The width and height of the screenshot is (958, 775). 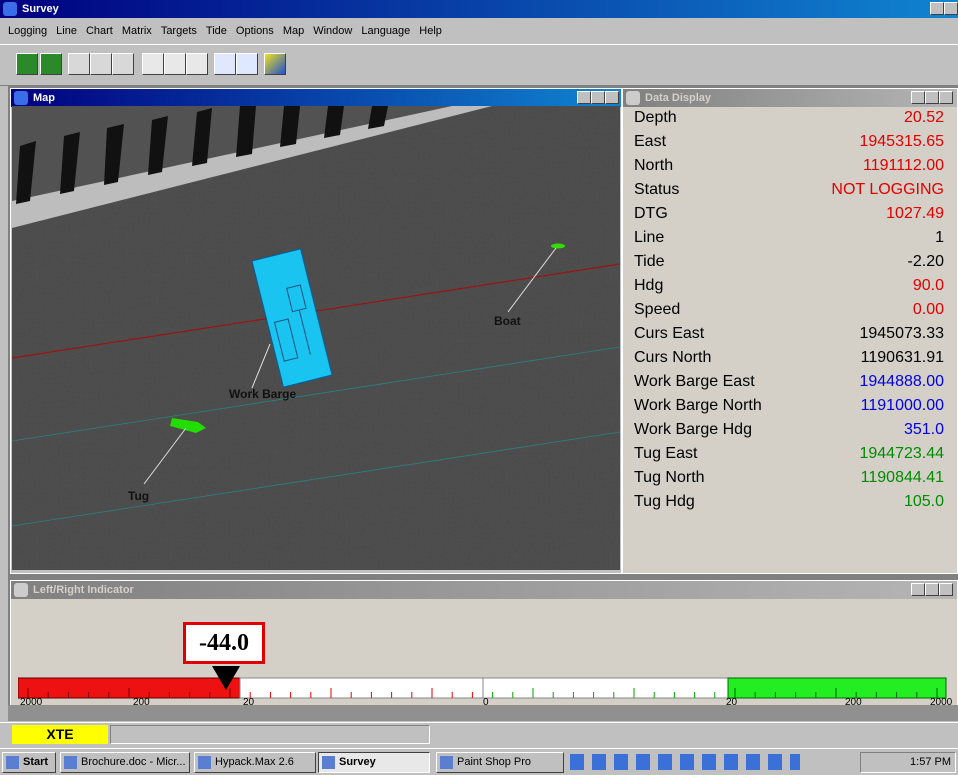 I want to click on minimized-windows, so click(x=483, y=713).